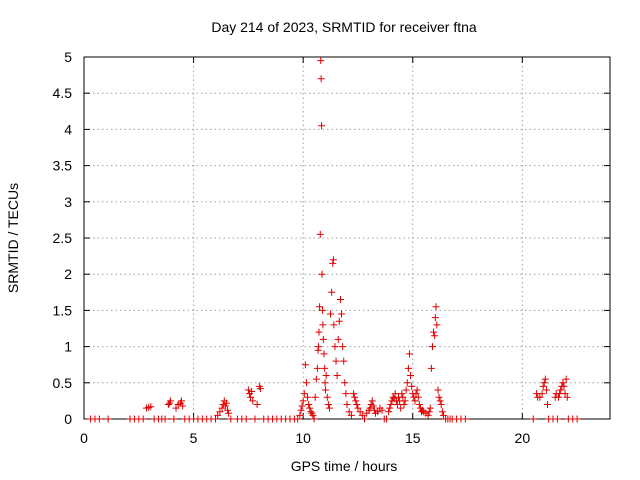 This screenshot has height=480, width=640. Describe the element at coordinates (194, 438) in the screenshot. I see `x-tick-label: 5` at that location.